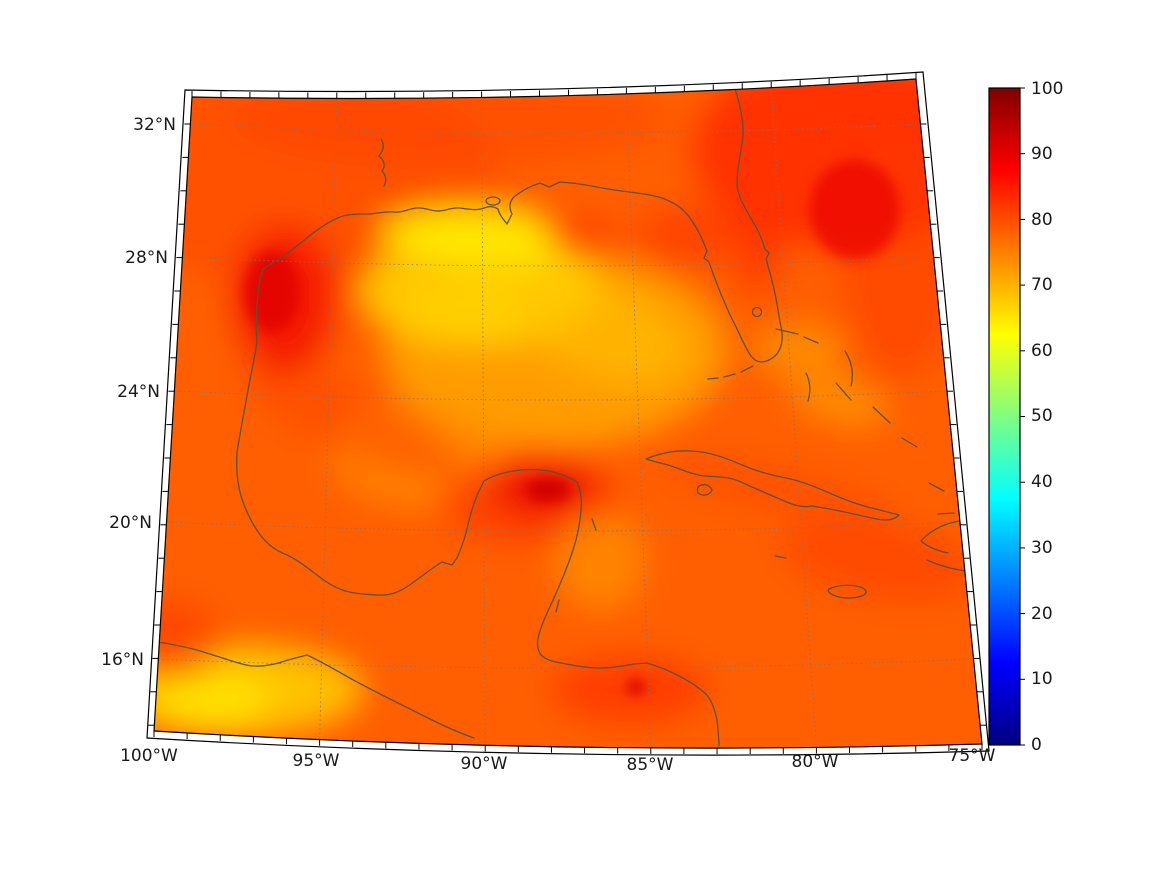 Image resolution: width=1167 pixels, height=875 pixels. What do you see at coordinates (382, 162) in the screenshot?
I see `coastline-mississippi-river` at bounding box center [382, 162].